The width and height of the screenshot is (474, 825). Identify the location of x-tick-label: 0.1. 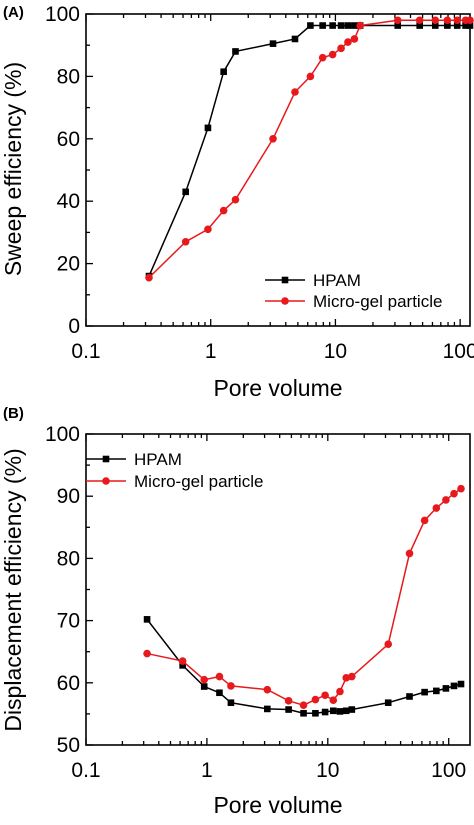
(85, 770).